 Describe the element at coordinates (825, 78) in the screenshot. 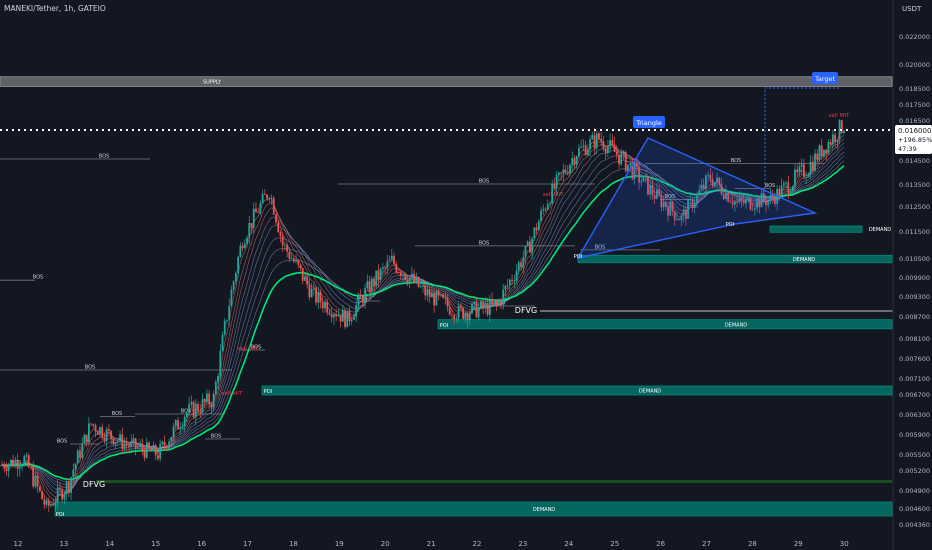

I see `target-tag` at that location.